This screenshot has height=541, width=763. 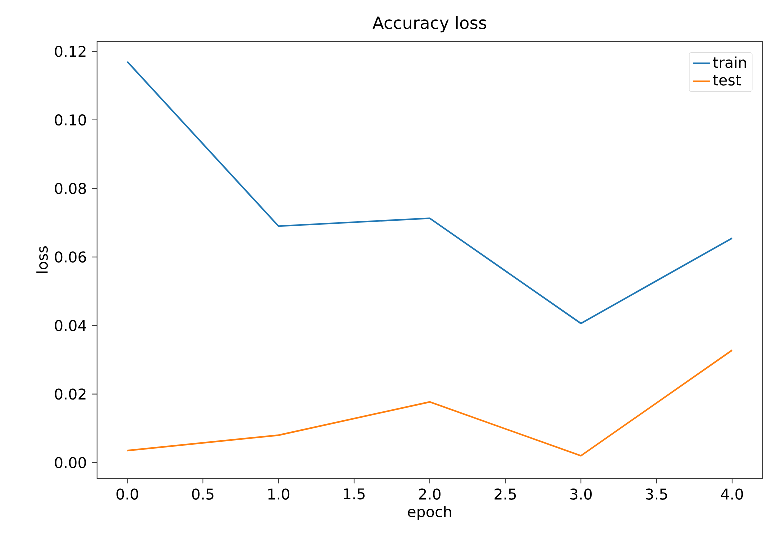 I want to click on y-tick-label: 0.06, so click(x=70, y=257).